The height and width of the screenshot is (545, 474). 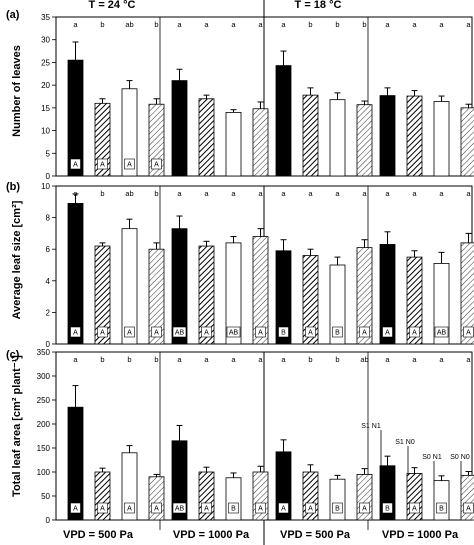 What do you see at coordinates (45, 40) in the screenshot?
I see `y-tick-label: 30` at bounding box center [45, 40].